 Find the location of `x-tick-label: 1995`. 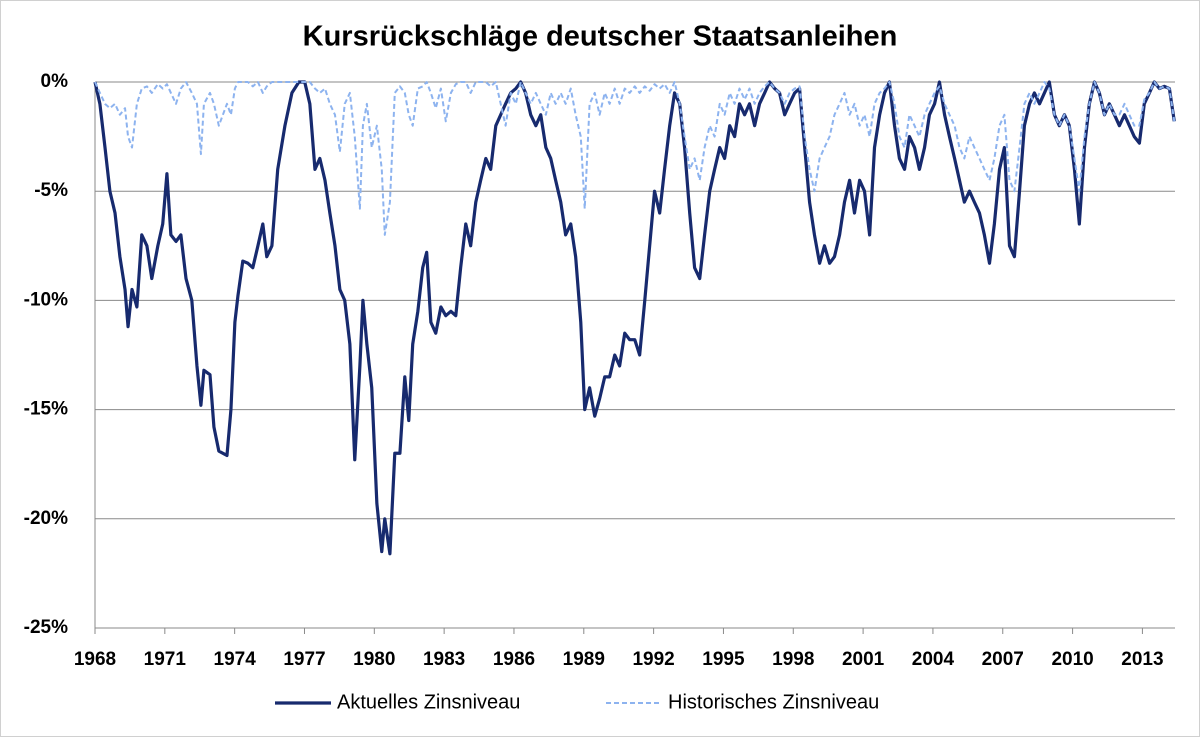

x-tick-label: 1995 is located at coordinates (723, 659).